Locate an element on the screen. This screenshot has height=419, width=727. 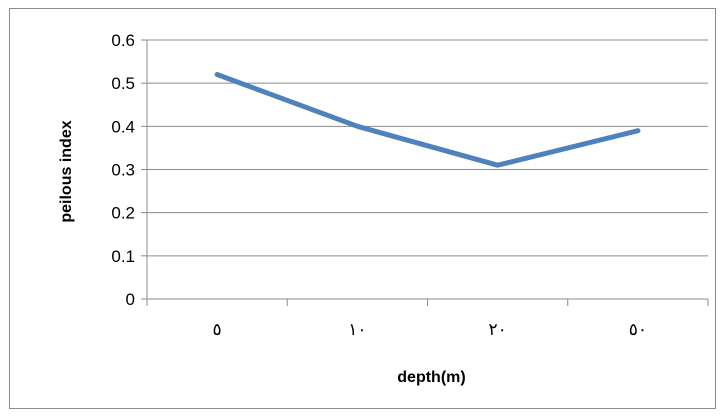
y-tick-labels: 0 0.1 0.2 0.3 0.4 0.5 0.6 is located at coordinates (123, 170).